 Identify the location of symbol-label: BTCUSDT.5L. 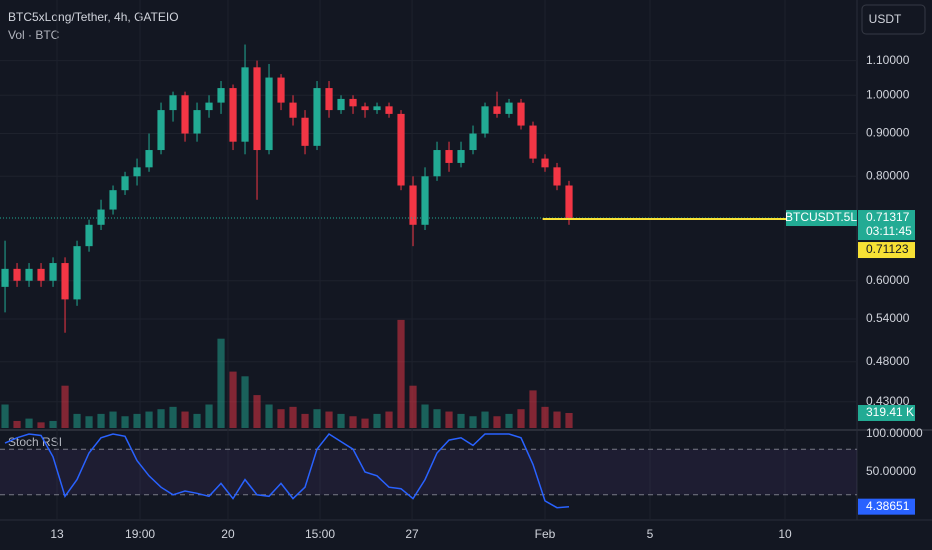
(821, 217).